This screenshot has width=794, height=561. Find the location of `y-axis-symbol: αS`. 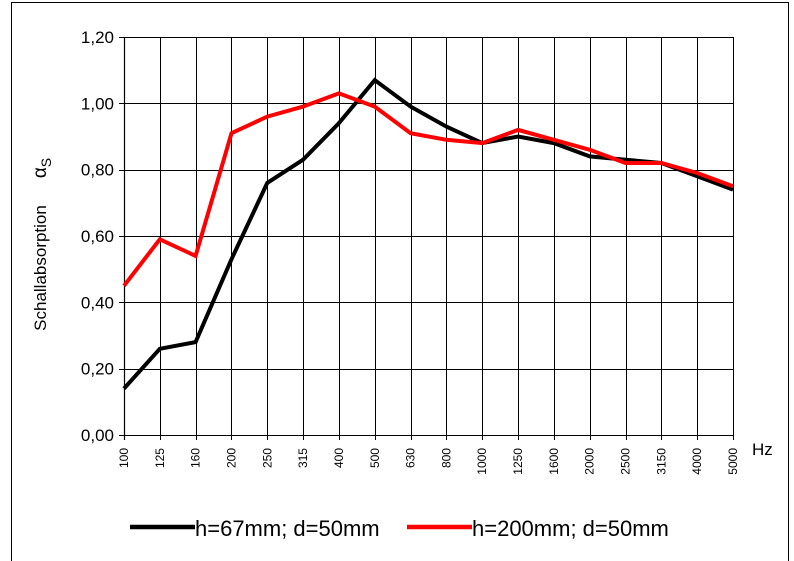

y-axis-symbol: αS is located at coordinates (42, 168).